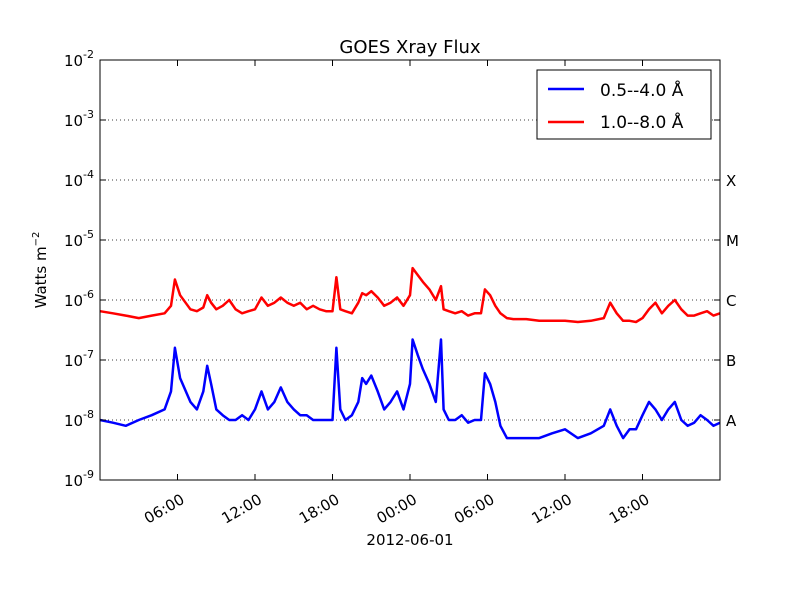 The width and height of the screenshot is (800, 600). Describe the element at coordinates (88, 114) in the screenshot. I see `y-tick-exponent: -3` at that location.